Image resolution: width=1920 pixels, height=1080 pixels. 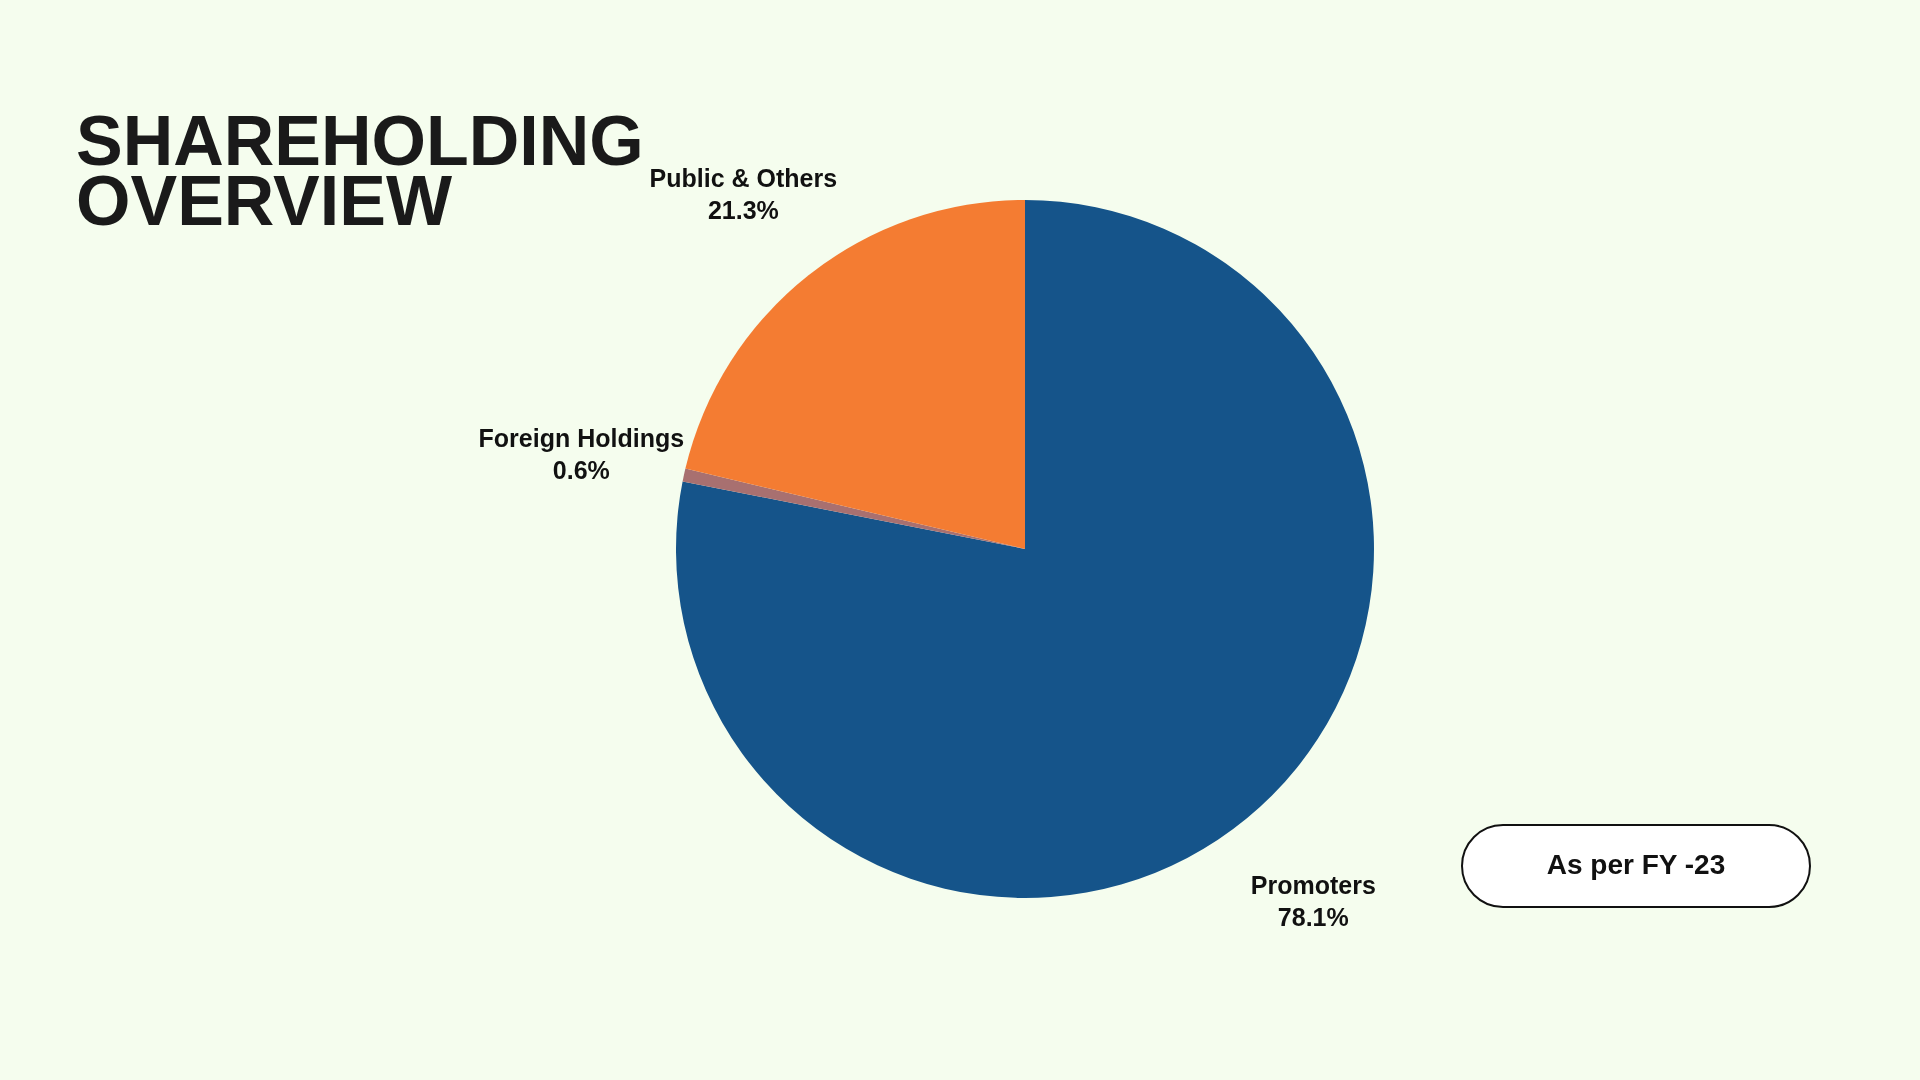 What do you see at coordinates (1313, 884) in the screenshot?
I see `slice-label: Promoters` at bounding box center [1313, 884].